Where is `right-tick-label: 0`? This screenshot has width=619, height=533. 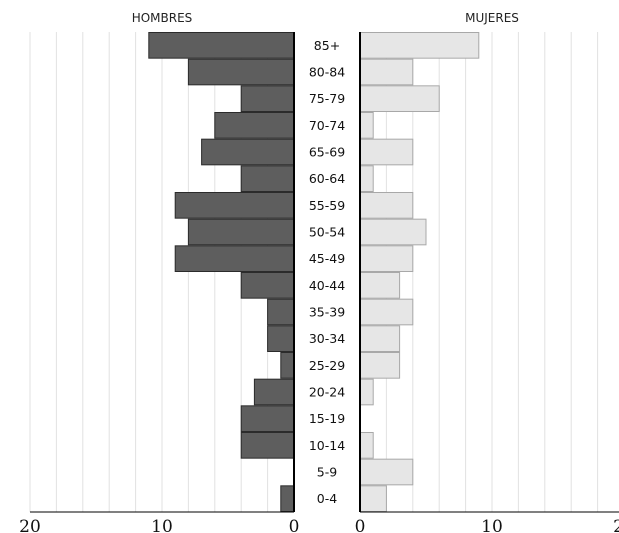
right-tick-label: 0 is located at coordinates (360, 525).